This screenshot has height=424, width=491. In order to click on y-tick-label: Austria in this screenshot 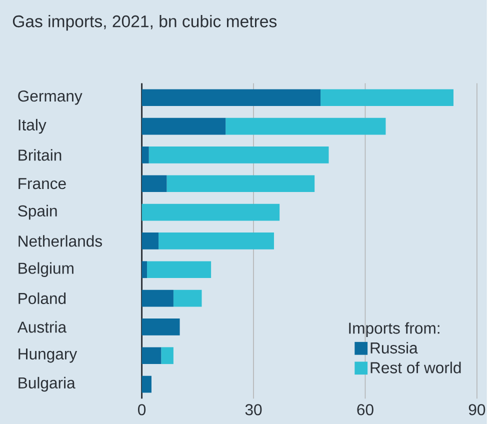, I will do `click(42, 326)`.